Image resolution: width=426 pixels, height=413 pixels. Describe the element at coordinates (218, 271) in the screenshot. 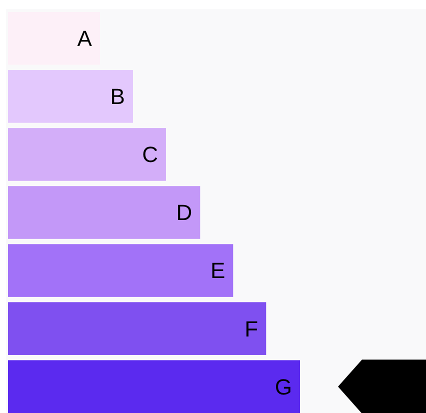

I see `y-tick-label: E` at that location.